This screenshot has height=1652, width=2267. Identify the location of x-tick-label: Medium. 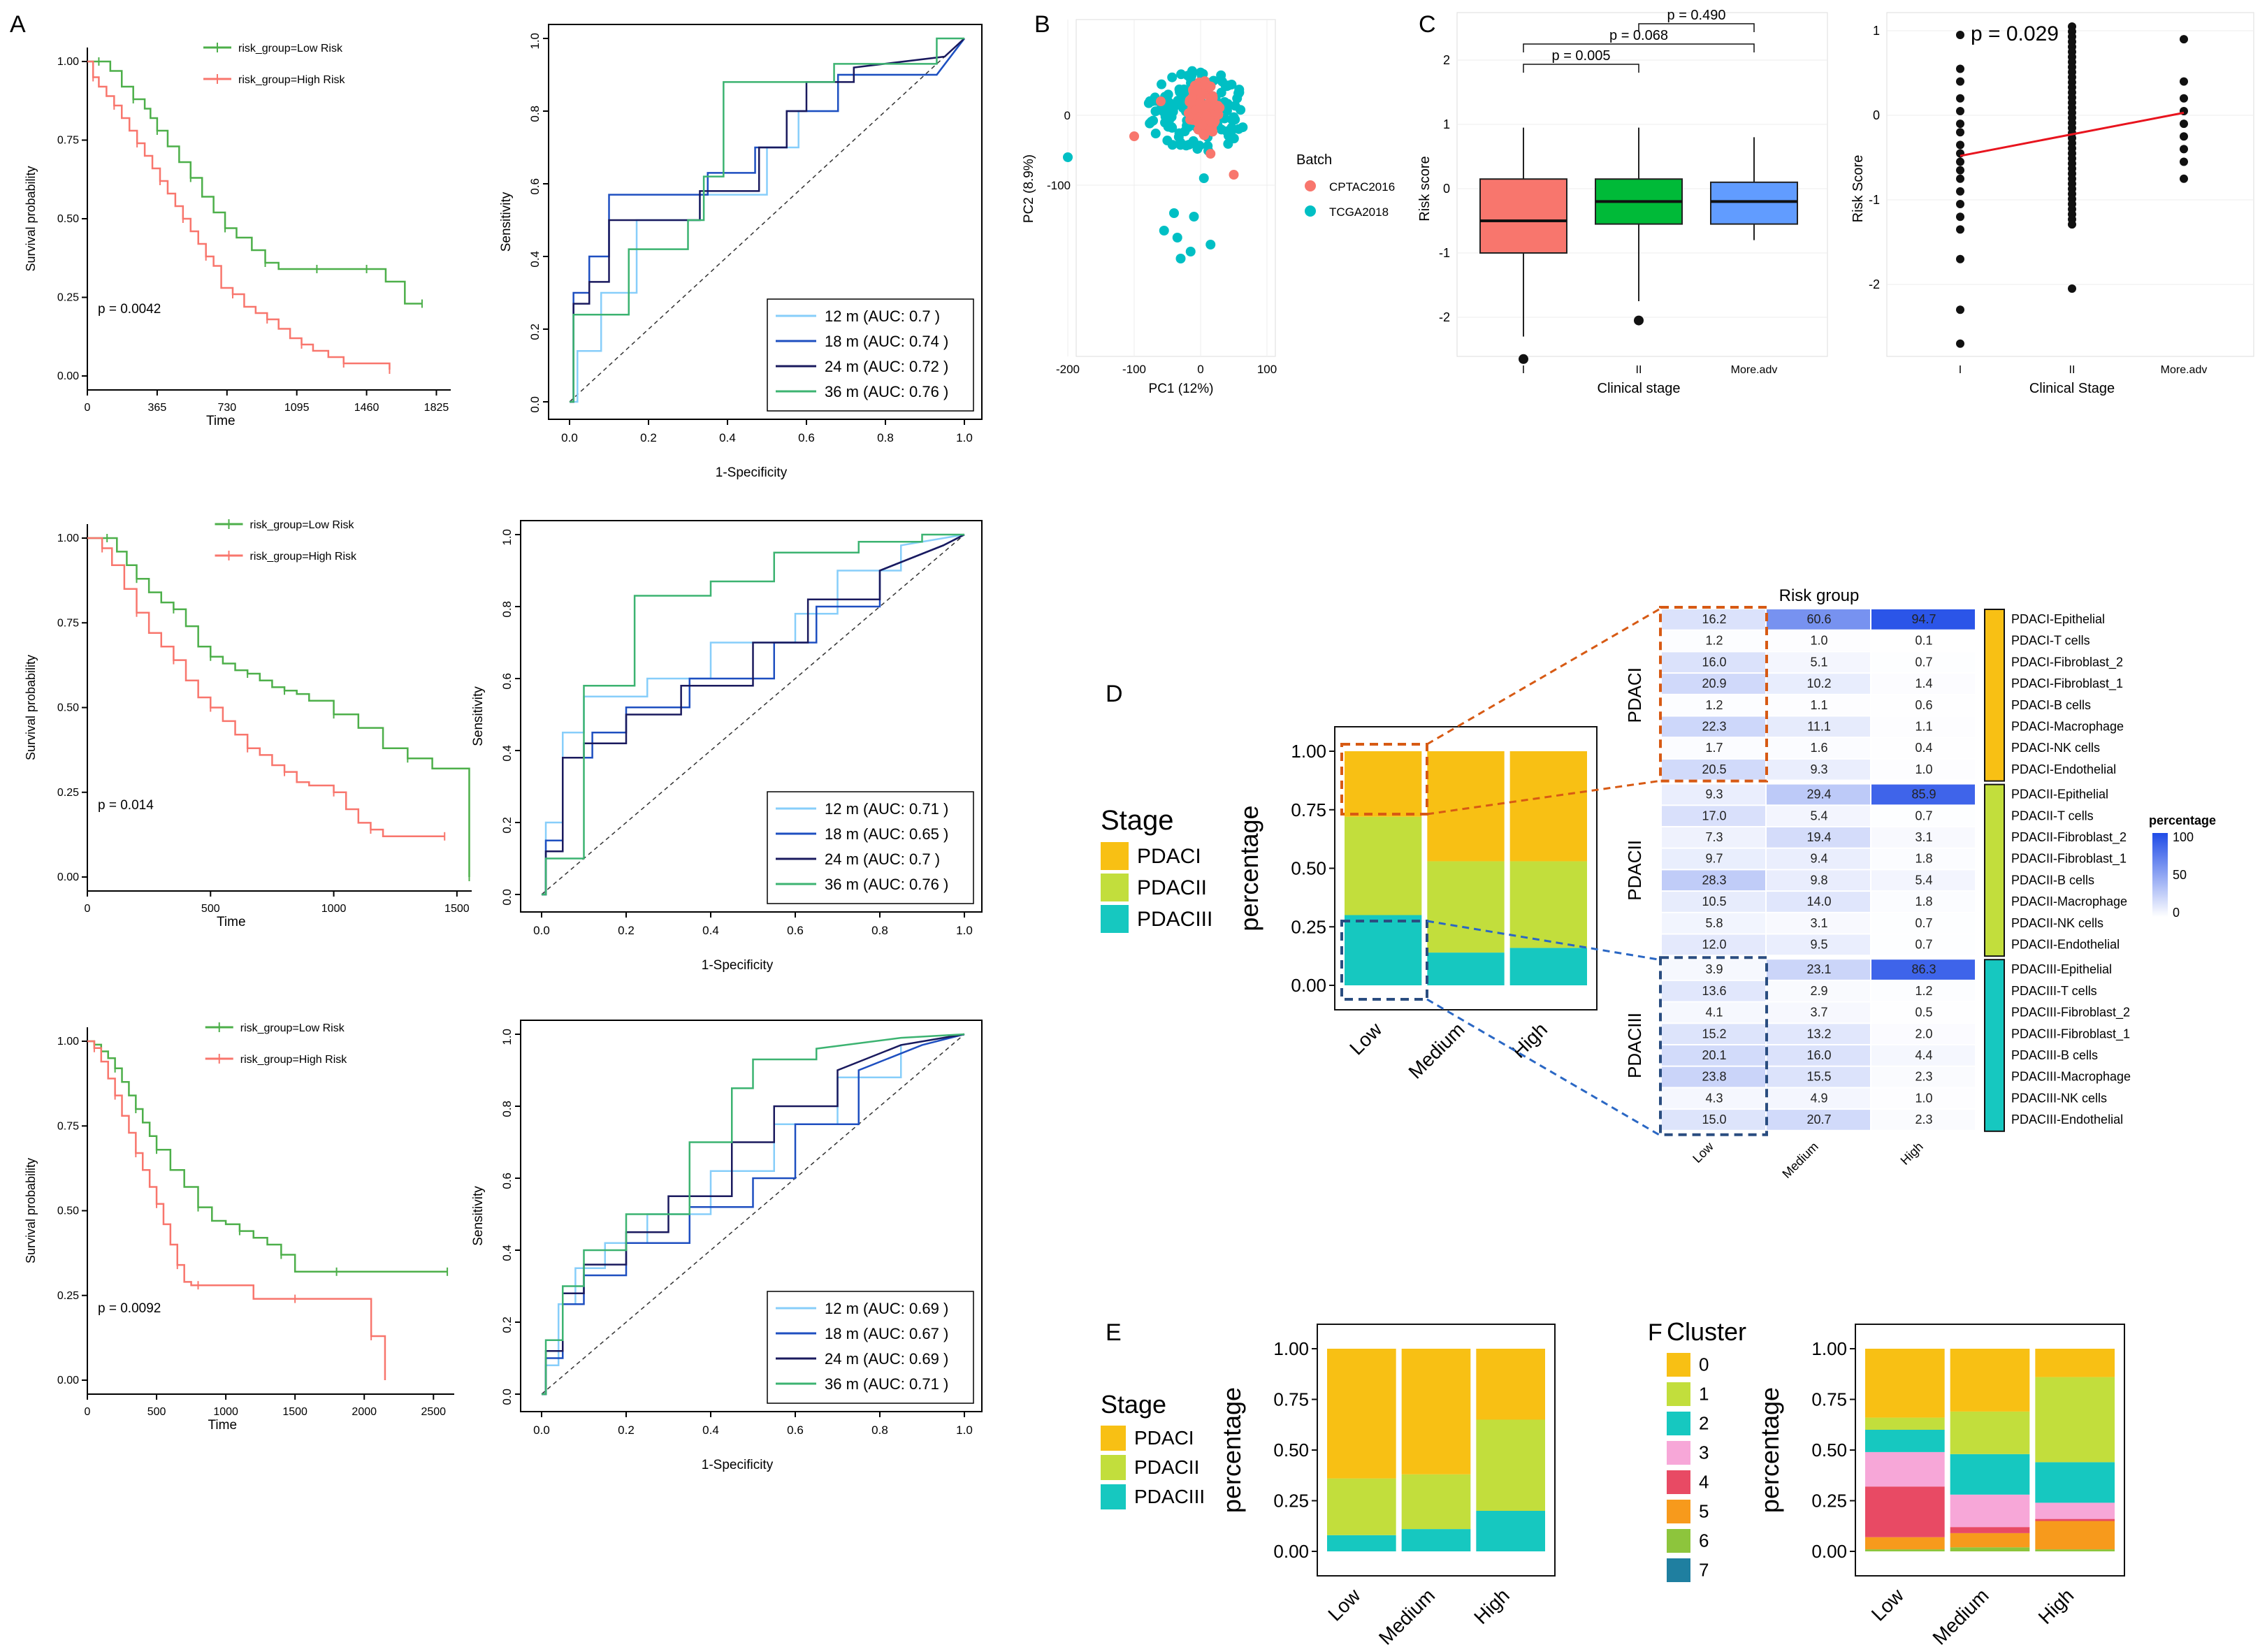
(1960, 1616).